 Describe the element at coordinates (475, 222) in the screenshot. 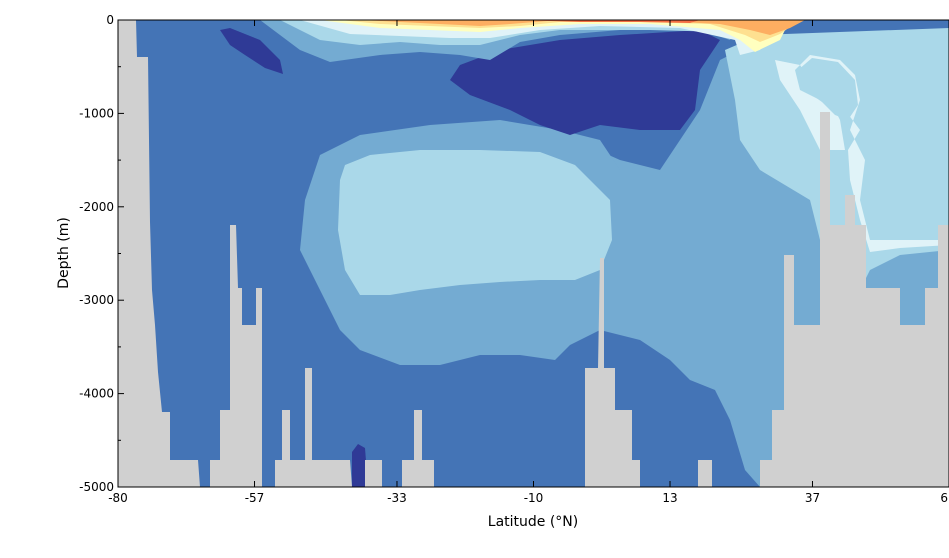

I see `field-level-4-core` at that location.